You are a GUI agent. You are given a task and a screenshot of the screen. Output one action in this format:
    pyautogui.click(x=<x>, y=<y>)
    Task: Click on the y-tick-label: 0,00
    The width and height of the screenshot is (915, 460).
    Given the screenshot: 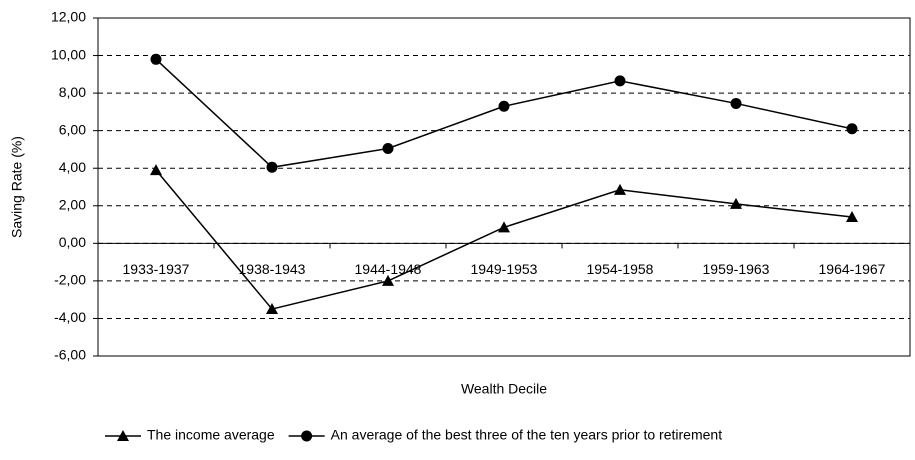 What is the action you would take?
    pyautogui.click(x=72, y=242)
    